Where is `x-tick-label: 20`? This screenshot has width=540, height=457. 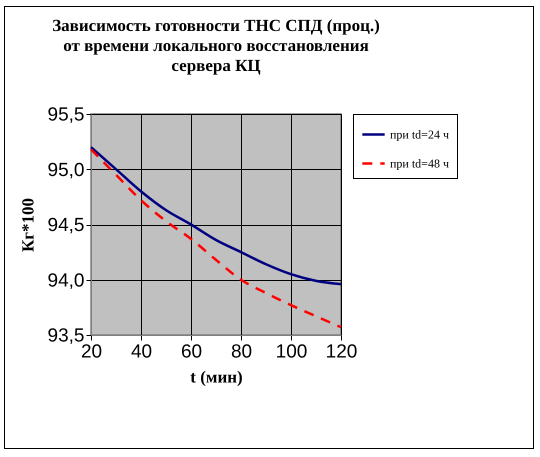
x-tick-label: 20 is located at coordinates (91, 352).